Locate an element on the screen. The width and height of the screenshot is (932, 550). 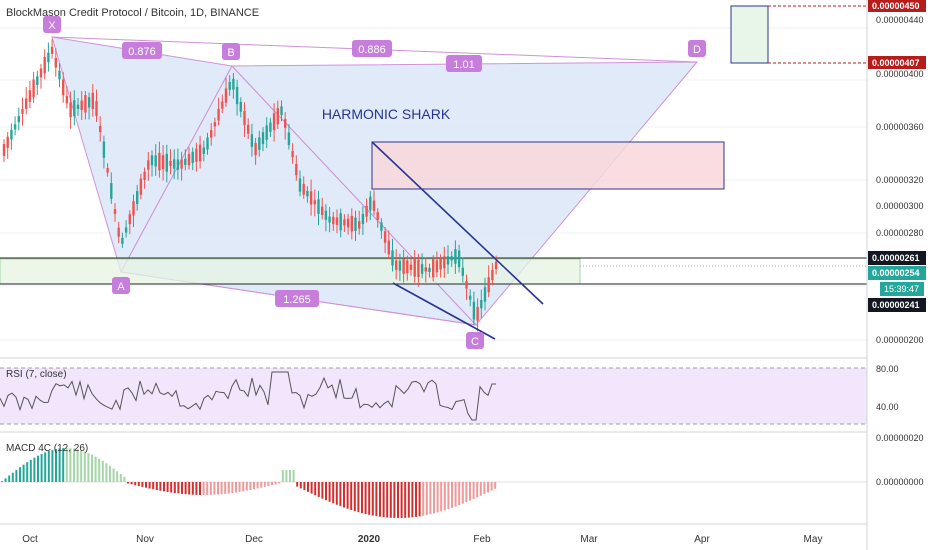
price-tick: 0.00000360 is located at coordinates (900, 127).